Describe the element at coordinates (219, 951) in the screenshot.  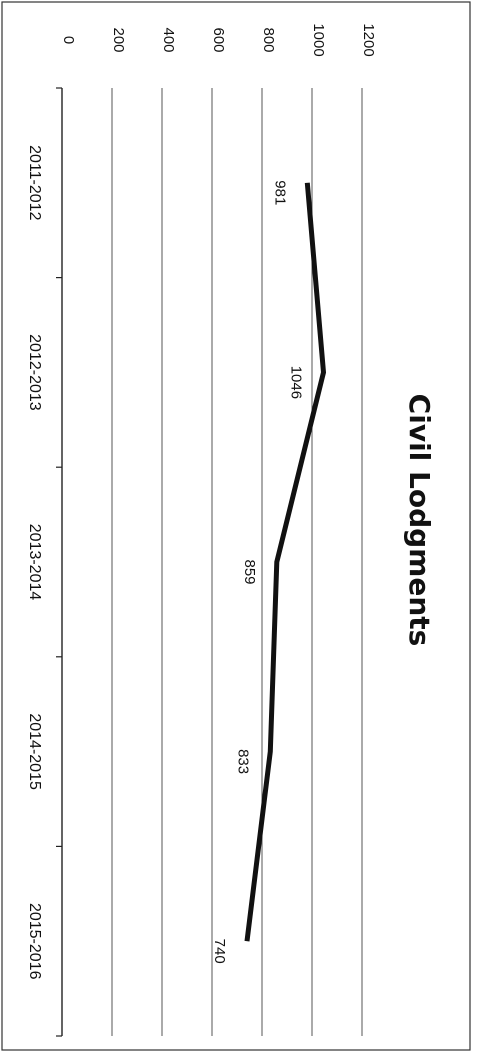
I see `data-label: 740` at that location.